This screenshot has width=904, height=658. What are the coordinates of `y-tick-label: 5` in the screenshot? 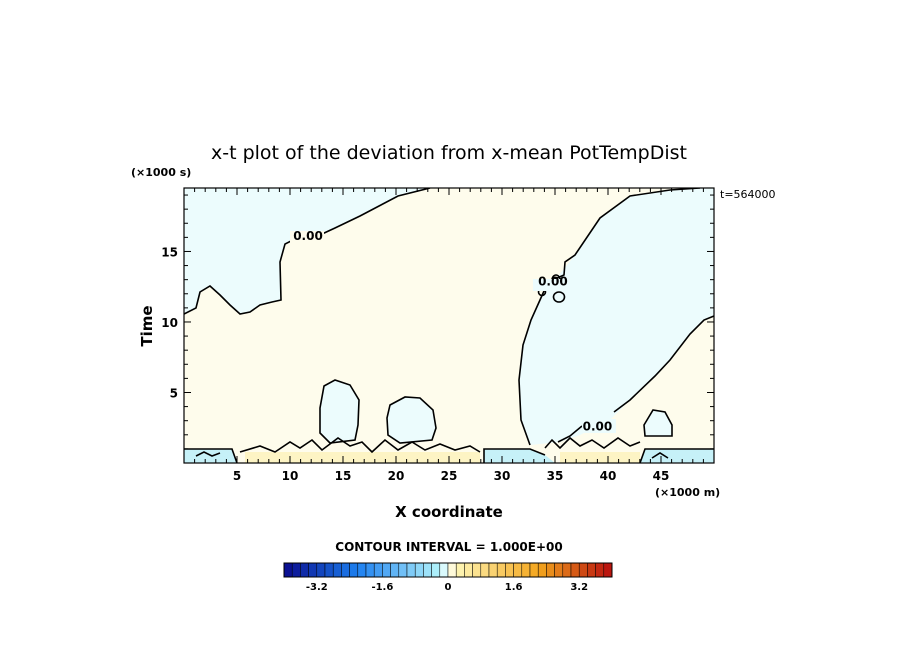 It's located at (174, 393).